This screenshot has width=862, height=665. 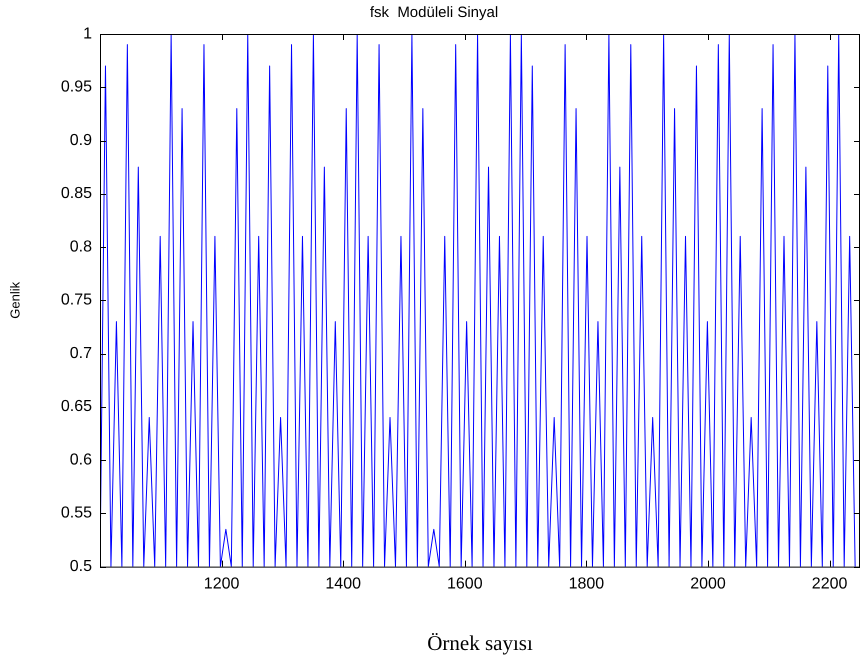 I want to click on x-tick-label: 1400, so click(x=343, y=584).